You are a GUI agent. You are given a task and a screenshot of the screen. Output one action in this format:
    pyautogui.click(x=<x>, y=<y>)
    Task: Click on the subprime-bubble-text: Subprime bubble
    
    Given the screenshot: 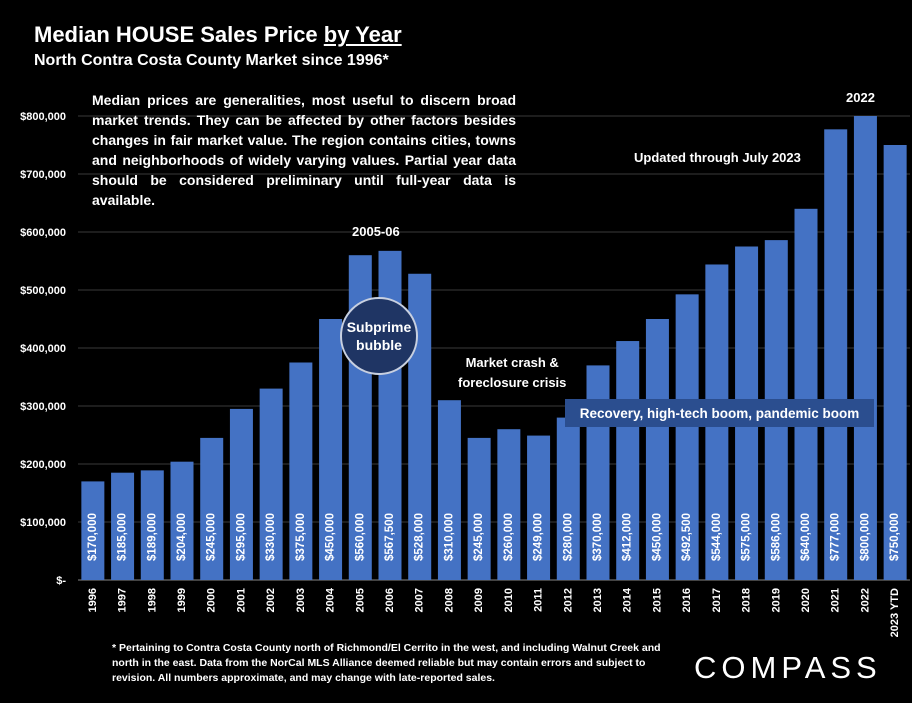 What is the action you would take?
    pyautogui.click(x=379, y=336)
    